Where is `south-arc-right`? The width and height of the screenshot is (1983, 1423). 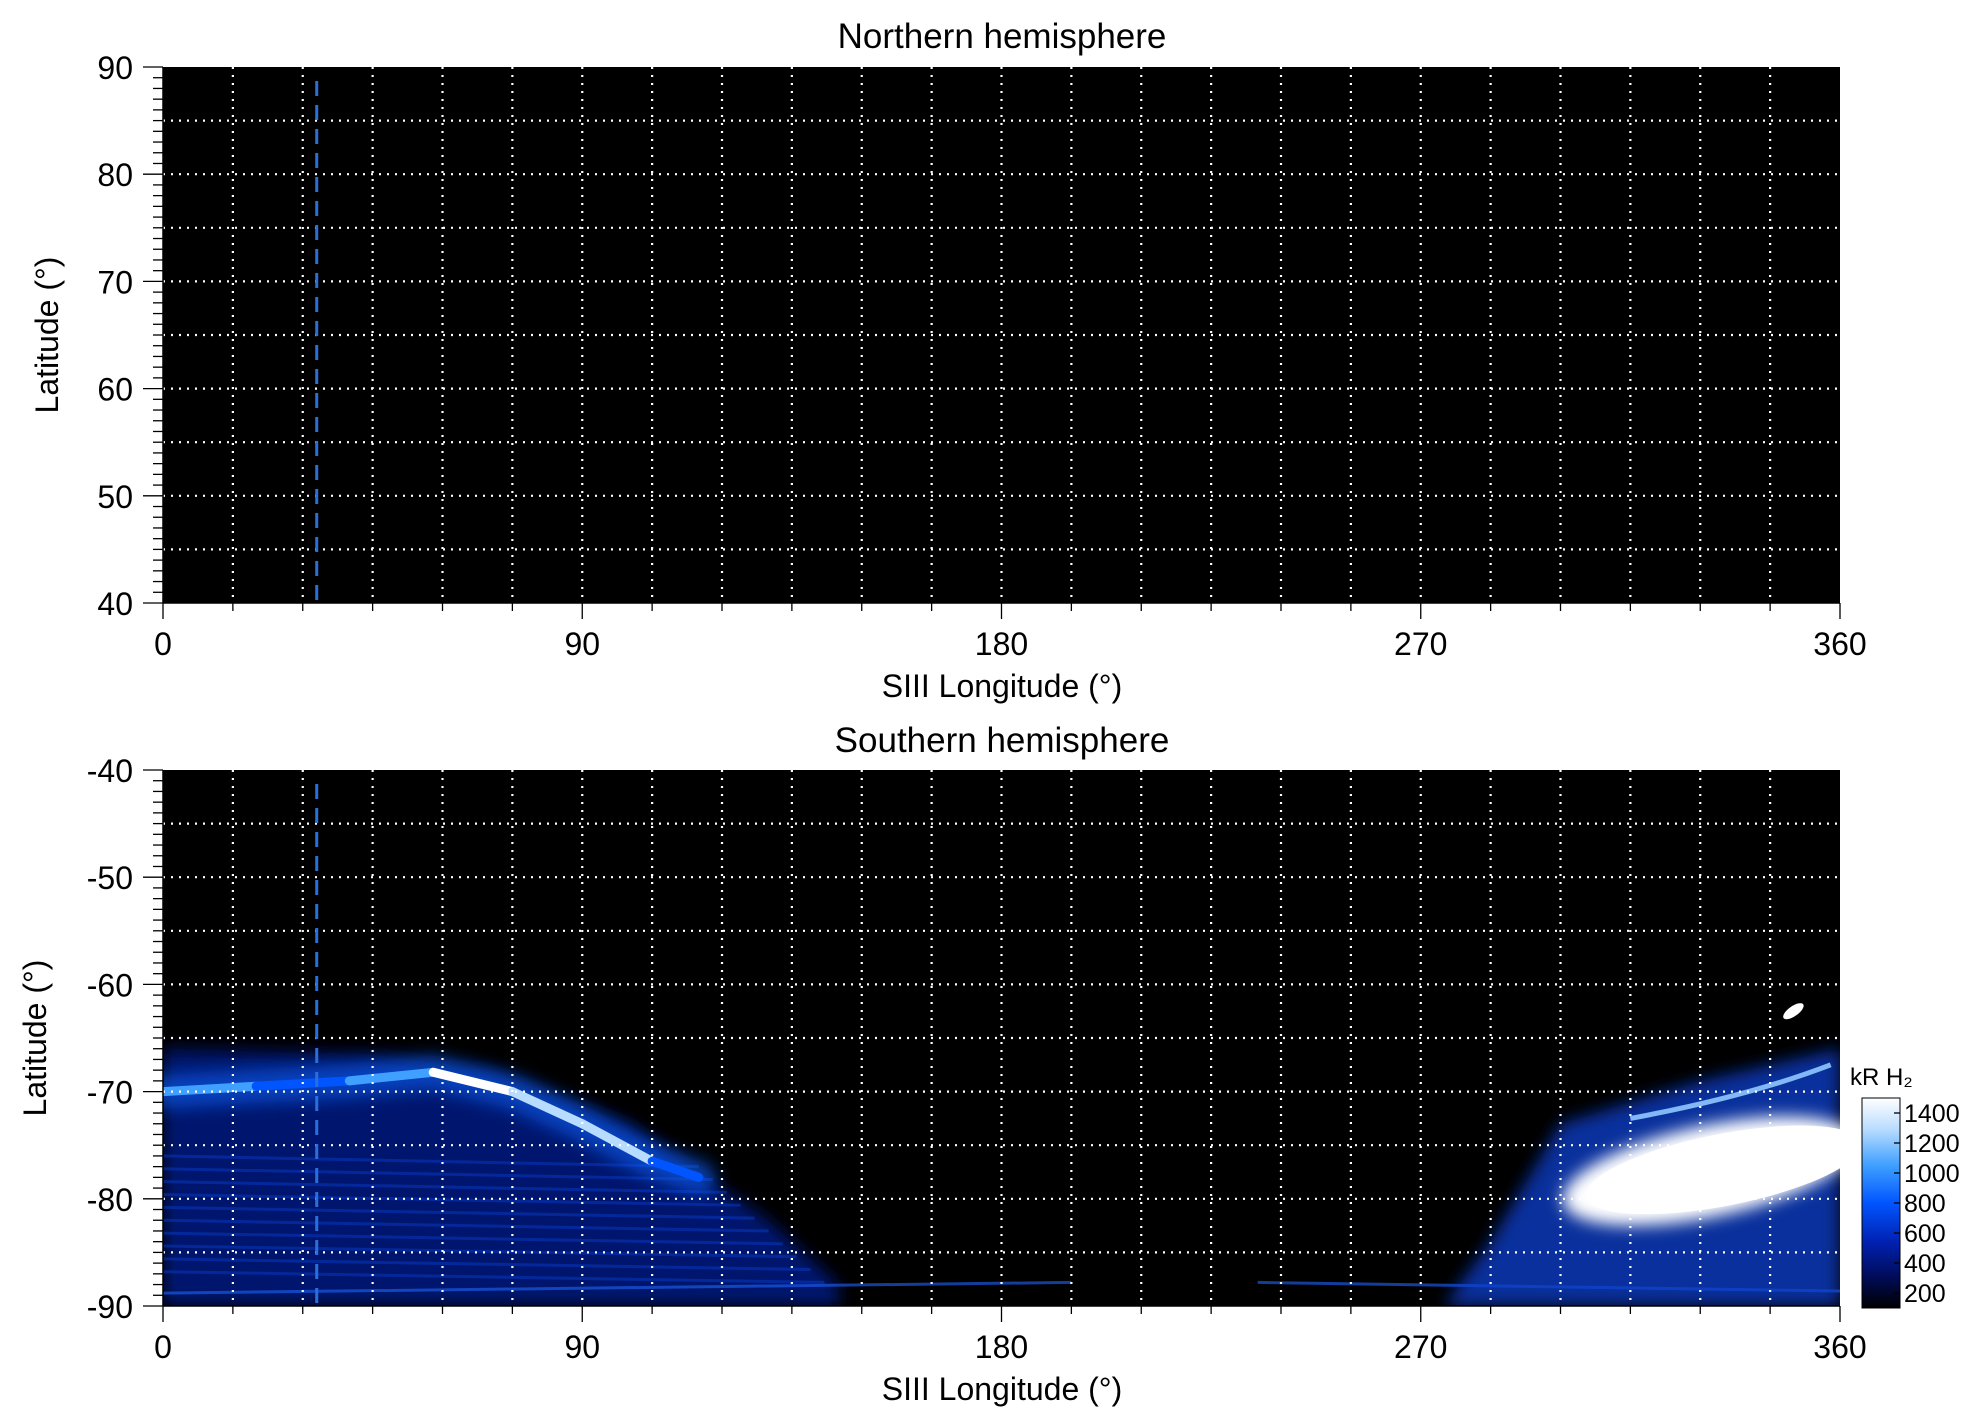
south-arc-right is located at coordinates (1730, 1091).